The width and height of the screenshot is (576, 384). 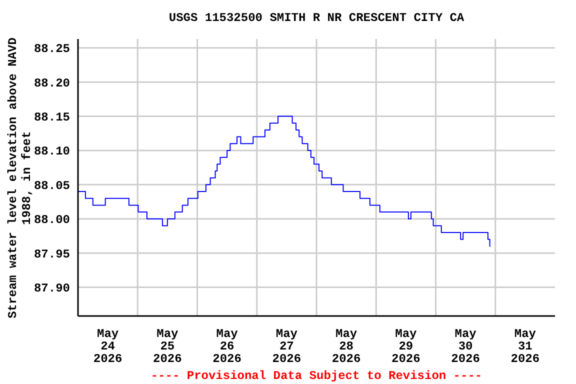 I want to click on x-tick-label: May 28 2026, so click(x=346, y=346).